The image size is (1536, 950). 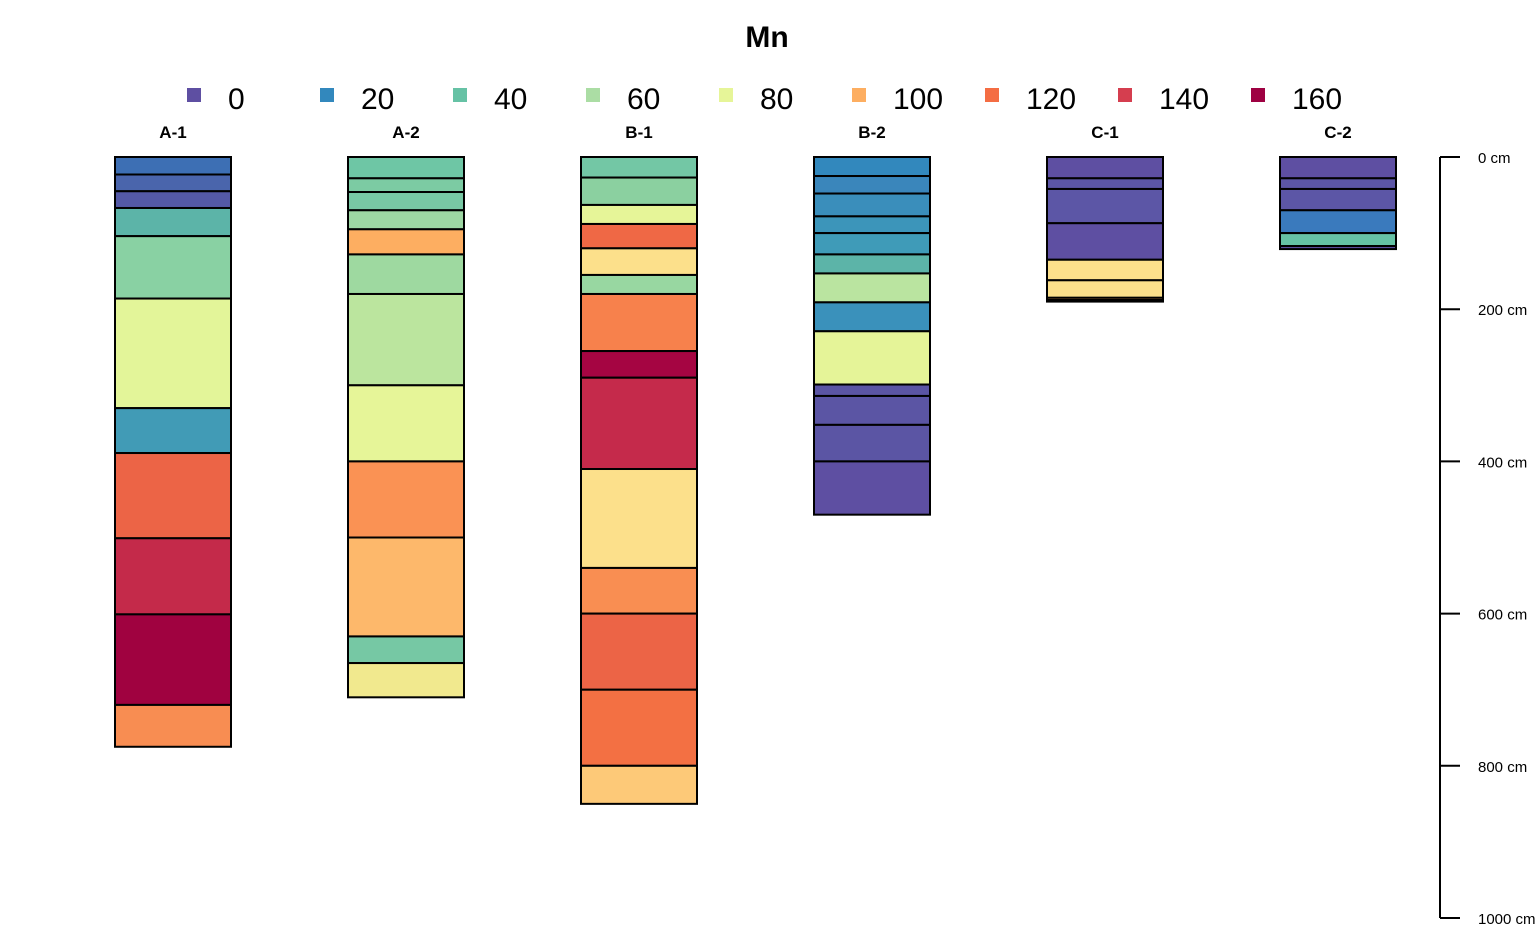 What do you see at coordinates (236, 99) in the screenshot?
I see `legend-label: 0` at bounding box center [236, 99].